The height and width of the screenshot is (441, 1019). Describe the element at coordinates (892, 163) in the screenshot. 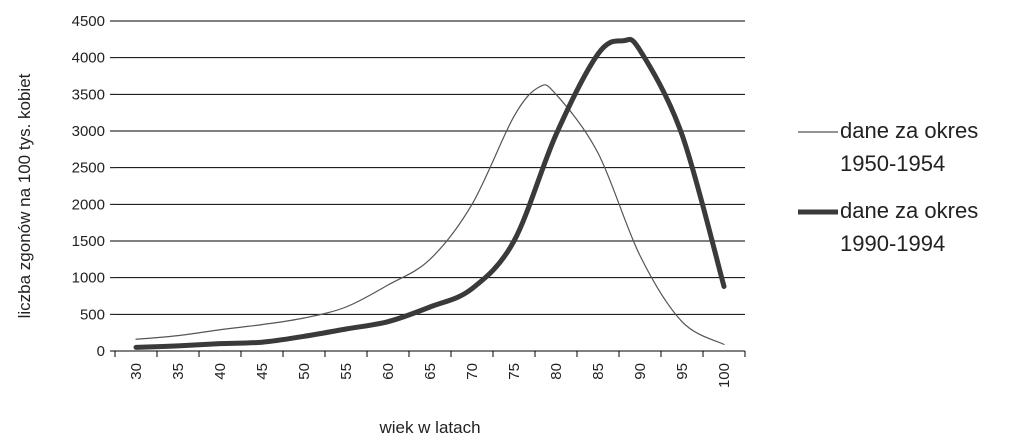

I see `legend-label: 1950-1954` at that location.